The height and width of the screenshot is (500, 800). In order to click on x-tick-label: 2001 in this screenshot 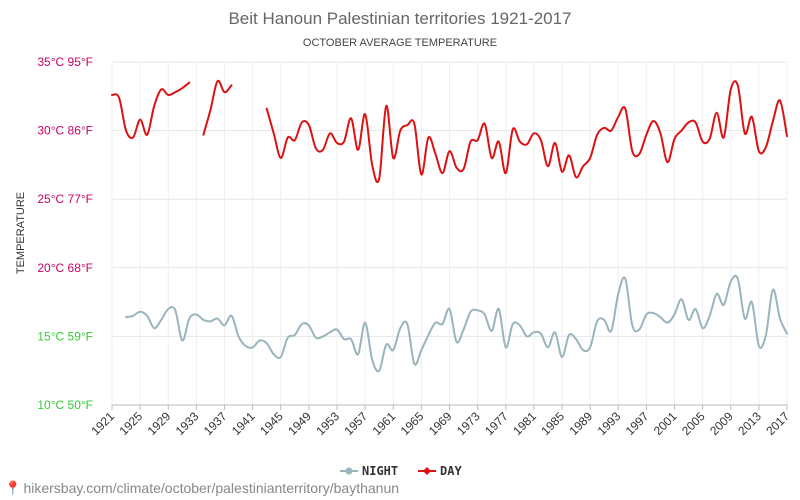, I will do `click(665, 423)`.